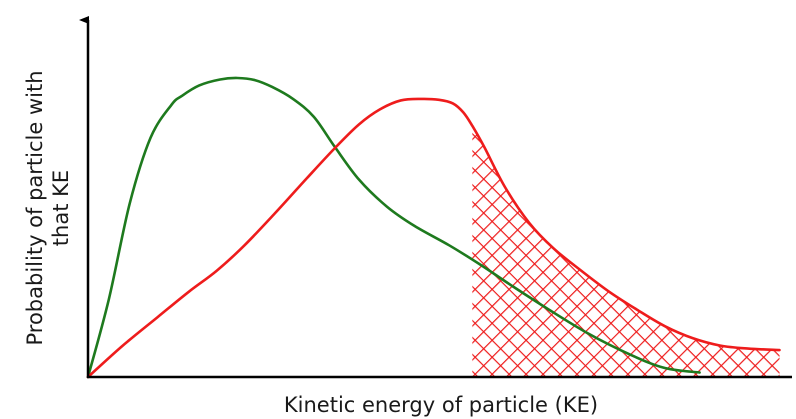 This screenshot has height=419, width=796. I want to click on x-axis-label: Kinetic energy of particle (KE), so click(441, 405).